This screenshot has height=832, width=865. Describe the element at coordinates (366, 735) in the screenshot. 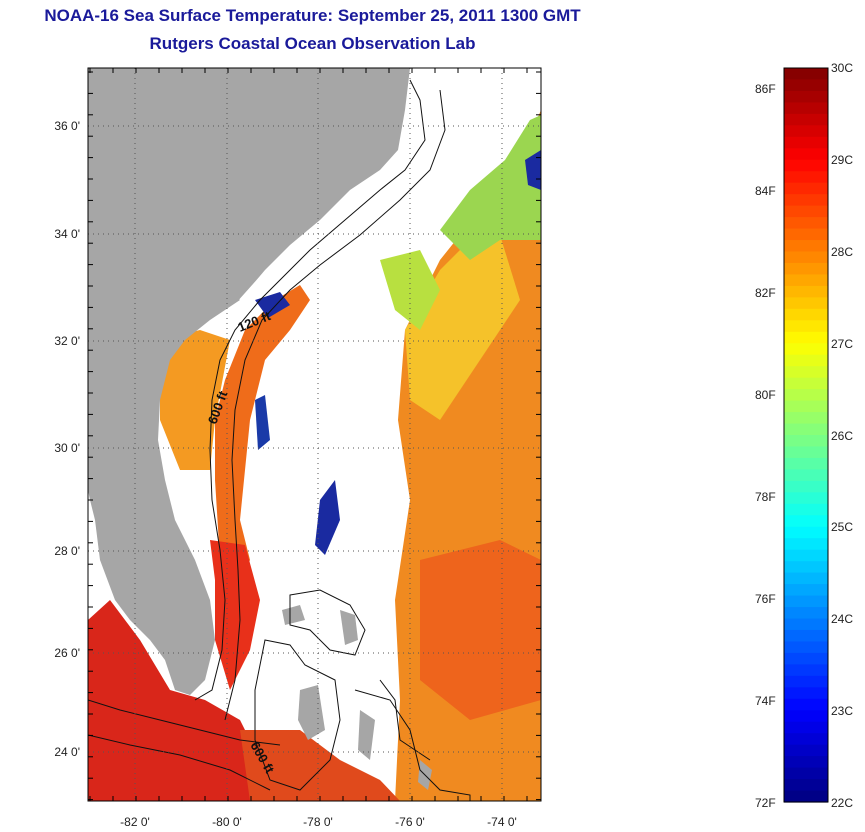

I see `land-bahamas-exuma` at that location.